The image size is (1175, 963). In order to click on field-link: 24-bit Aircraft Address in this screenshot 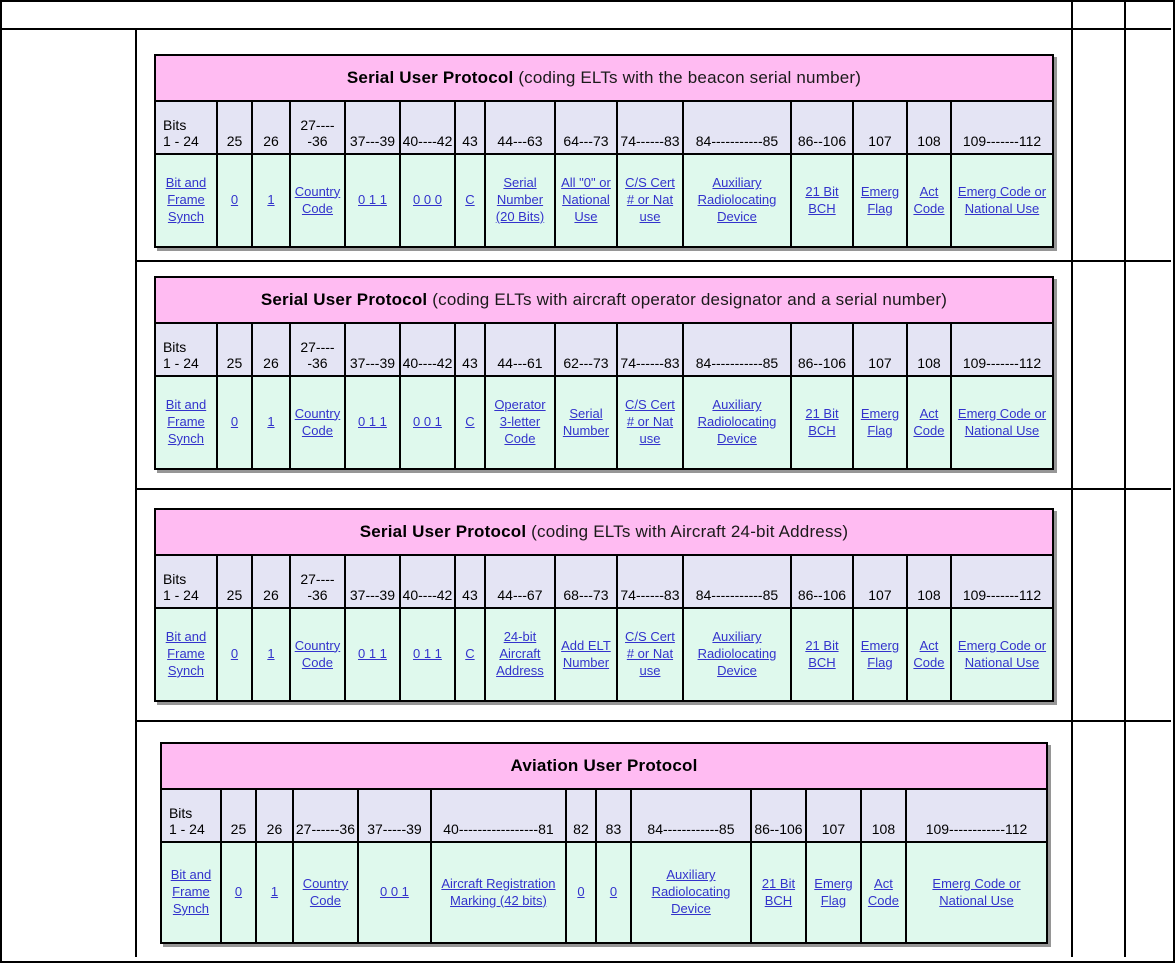, I will do `click(520, 653)`.